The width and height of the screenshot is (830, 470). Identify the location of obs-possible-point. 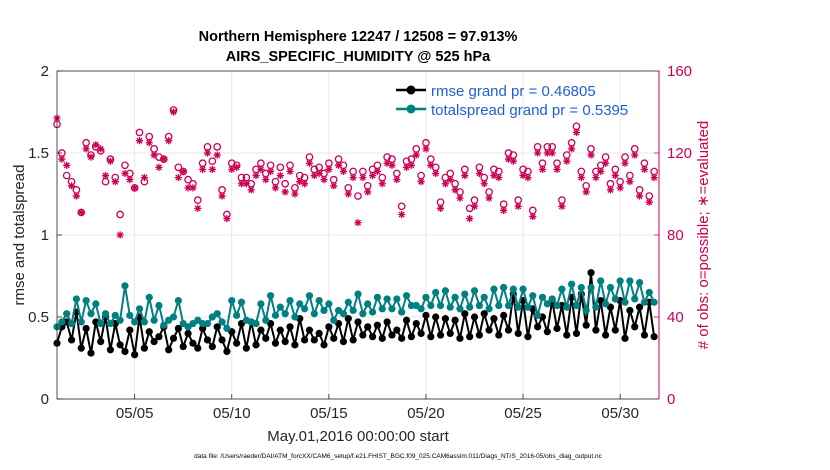
(139, 132).